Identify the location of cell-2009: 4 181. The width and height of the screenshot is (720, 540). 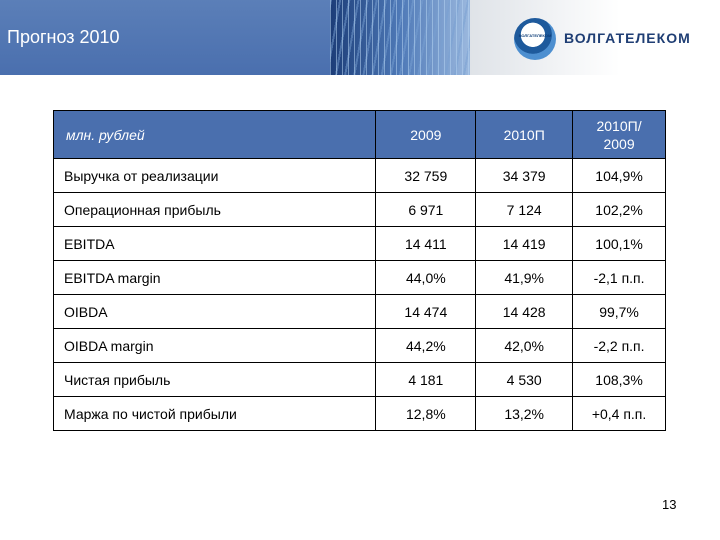
(426, 379).